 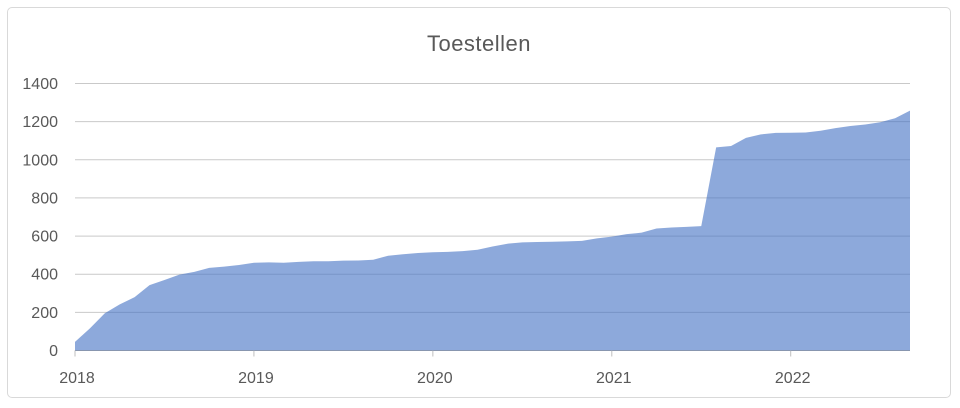 I want to click on x-tick-label: 2022, so click(x=793, y=378).